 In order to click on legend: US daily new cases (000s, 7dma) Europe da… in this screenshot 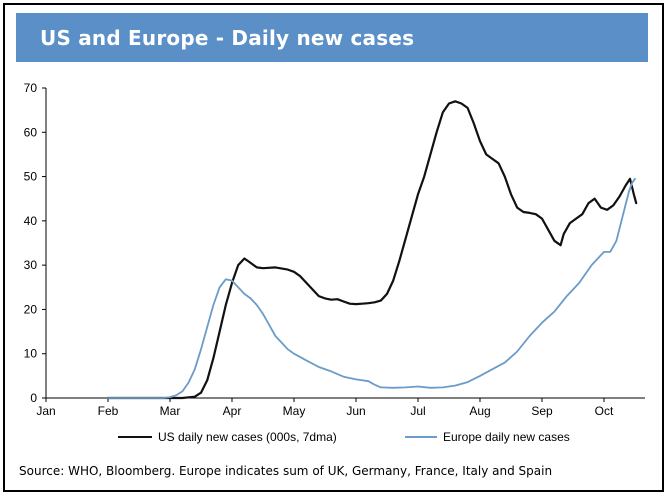, I will do `click(344, 437)`.